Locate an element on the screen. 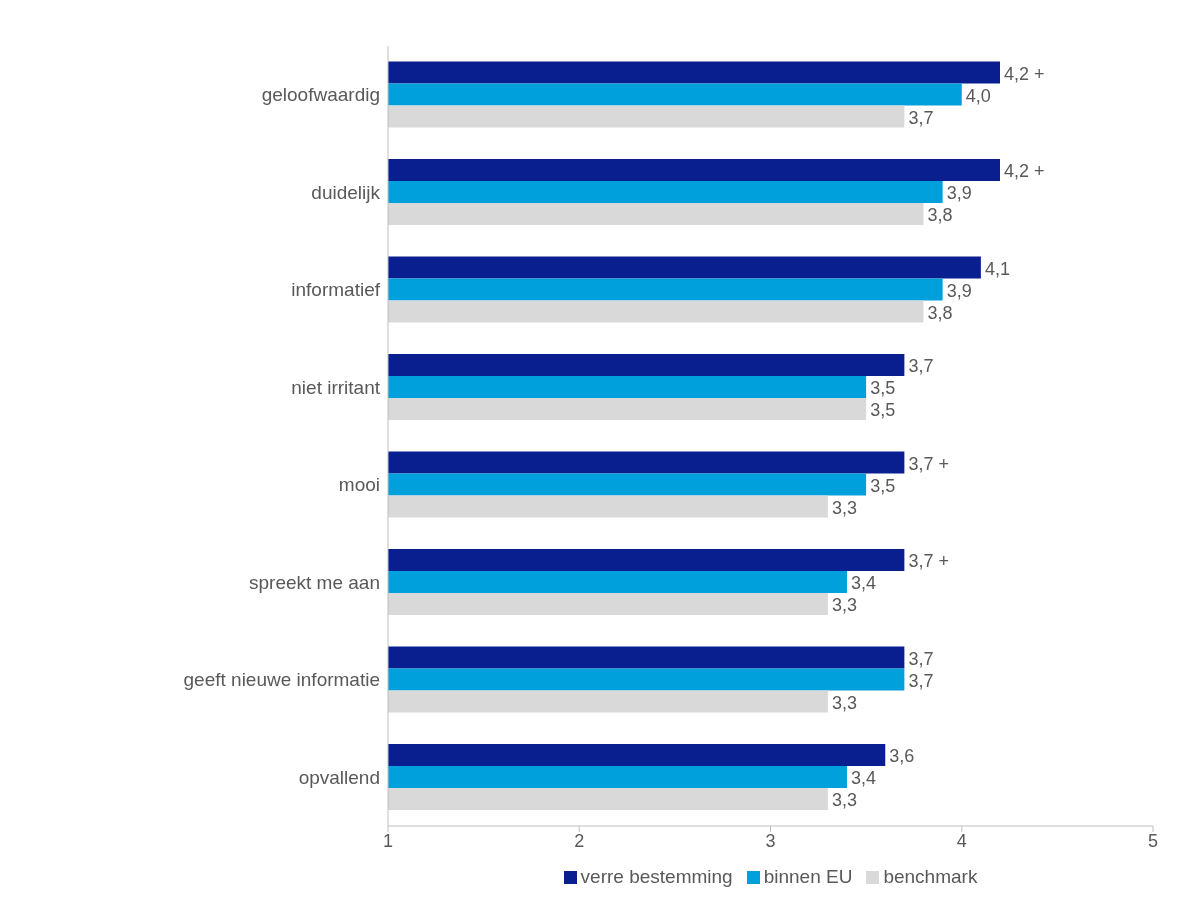  y-tick-label: mooi is located at coordinates (359, 485).